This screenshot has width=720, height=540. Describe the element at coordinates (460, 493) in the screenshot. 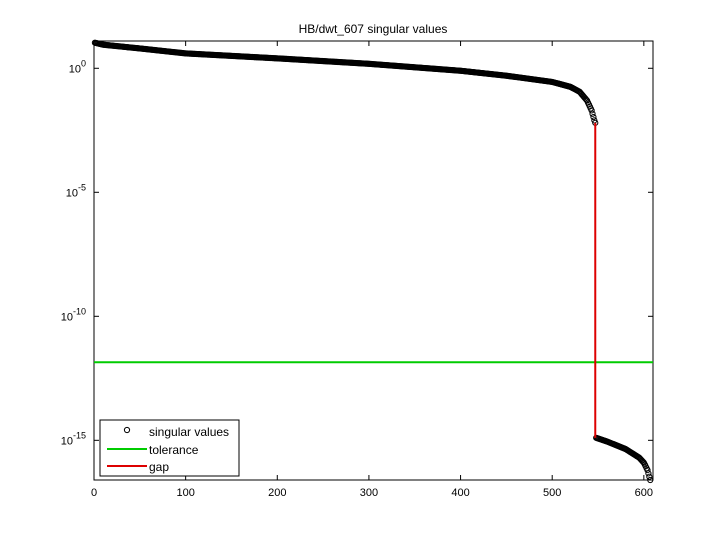

I see `x-tick-label: 400` at that location.